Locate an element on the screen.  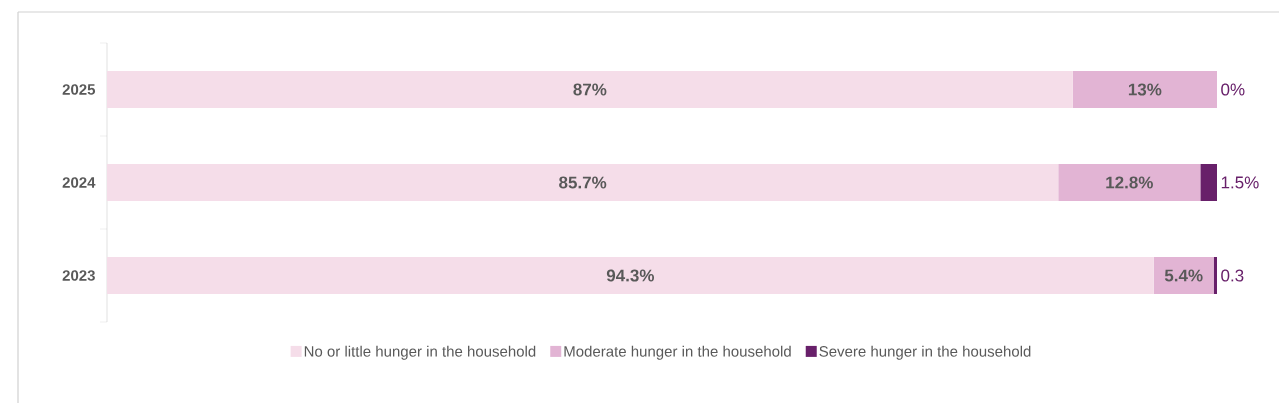
y-tick-label: 2023 is located at coordinates (78, 275).